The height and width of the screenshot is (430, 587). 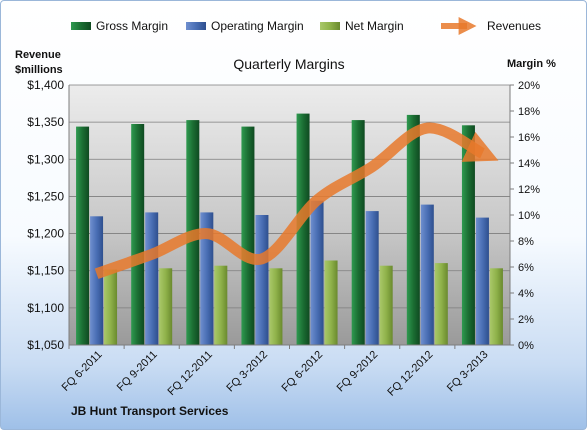 What do you see at coordinates (45, 271) in the screenshot?
I see `left-axis-tick-label: $1,150` at bounding box center [45, 271].